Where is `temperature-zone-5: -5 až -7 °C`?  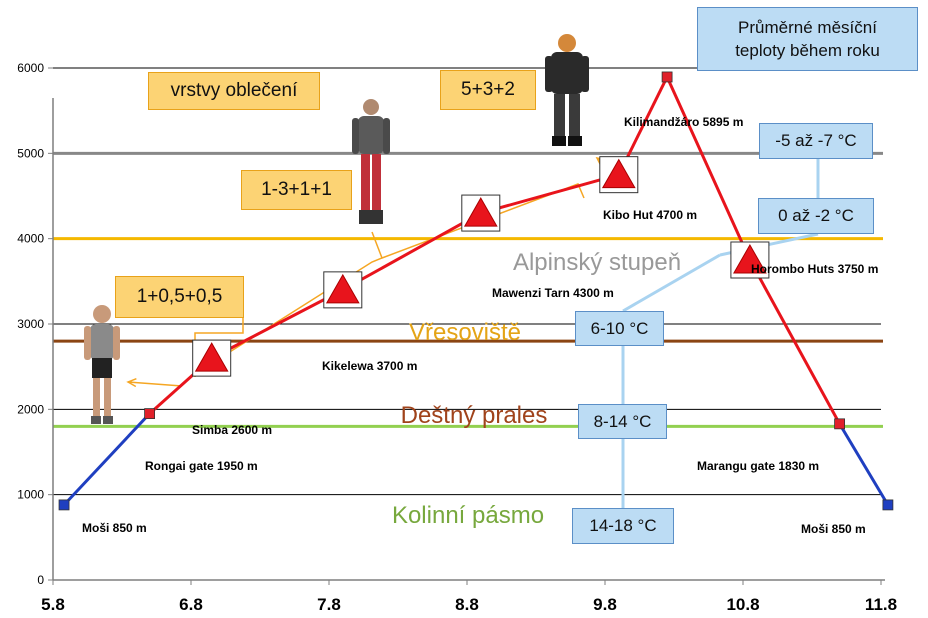 temperature-zone-5: -5 až -7 °C is located at coordinates (816, 141).